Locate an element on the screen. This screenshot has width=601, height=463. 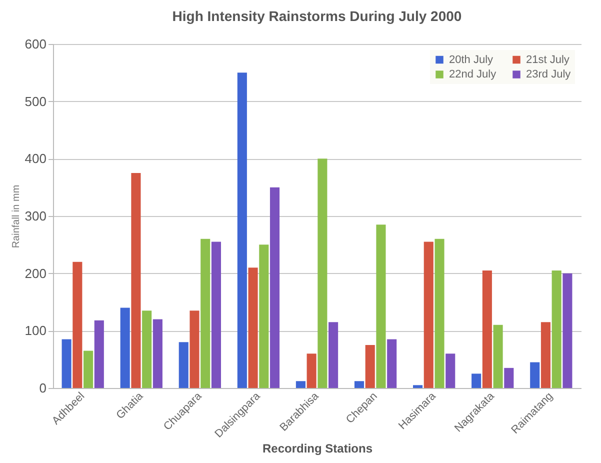
y-axis-title: Rainfall in mm is located at coordinates (16, 216).